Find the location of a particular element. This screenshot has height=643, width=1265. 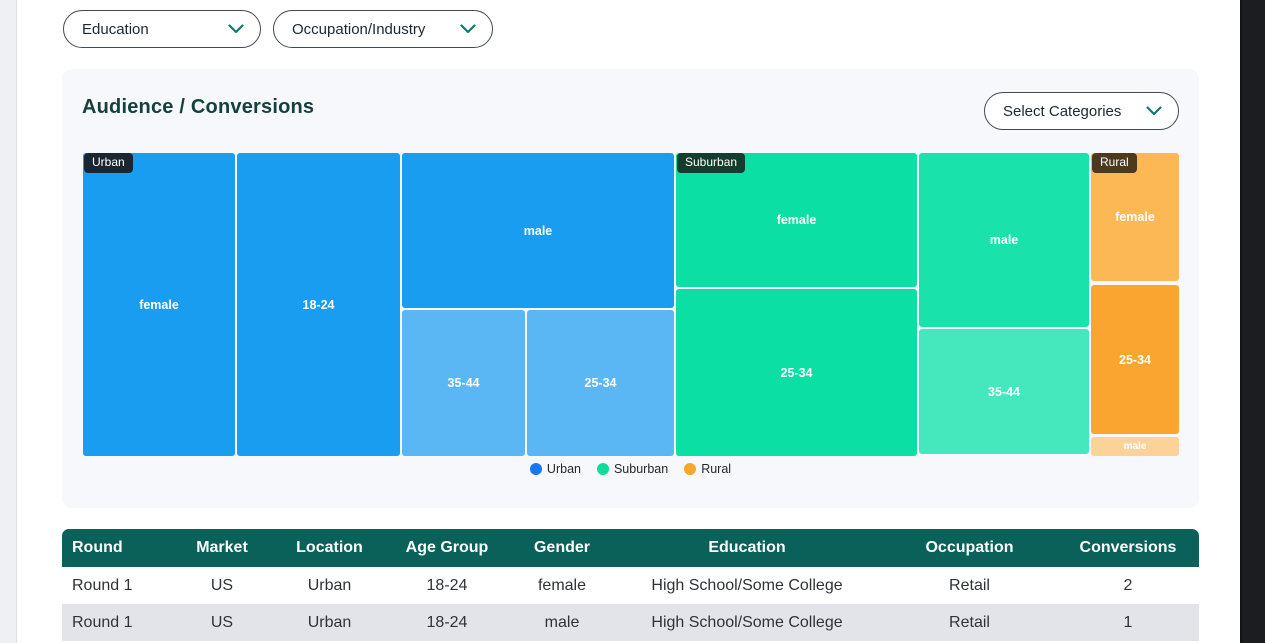

table-header-conversions: Conversions is located at coordinates (1128, 548).